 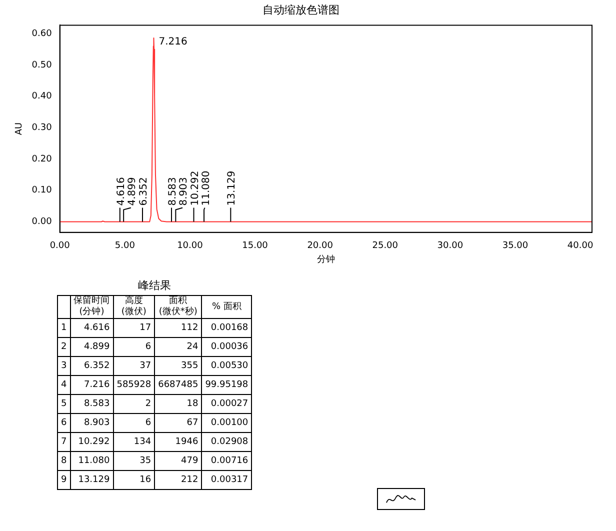 What do you see at coordinates (144, 191) in the screenshot?
I see `annotation: 6.352` at bounding box center [144, 191].